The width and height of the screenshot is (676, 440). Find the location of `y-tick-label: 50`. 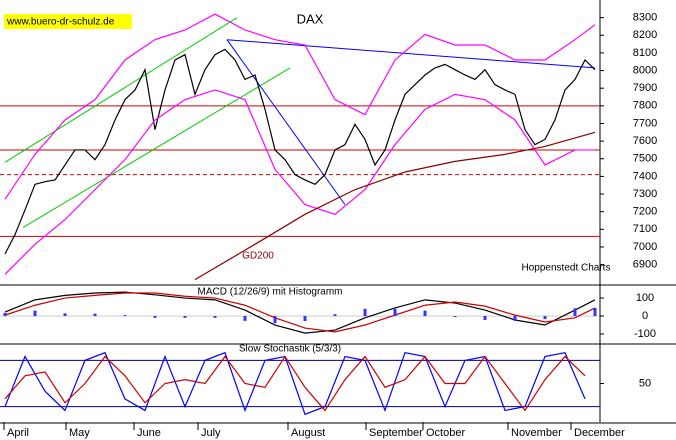

y-tick-label: 50 is located at coordinates (645, 383).